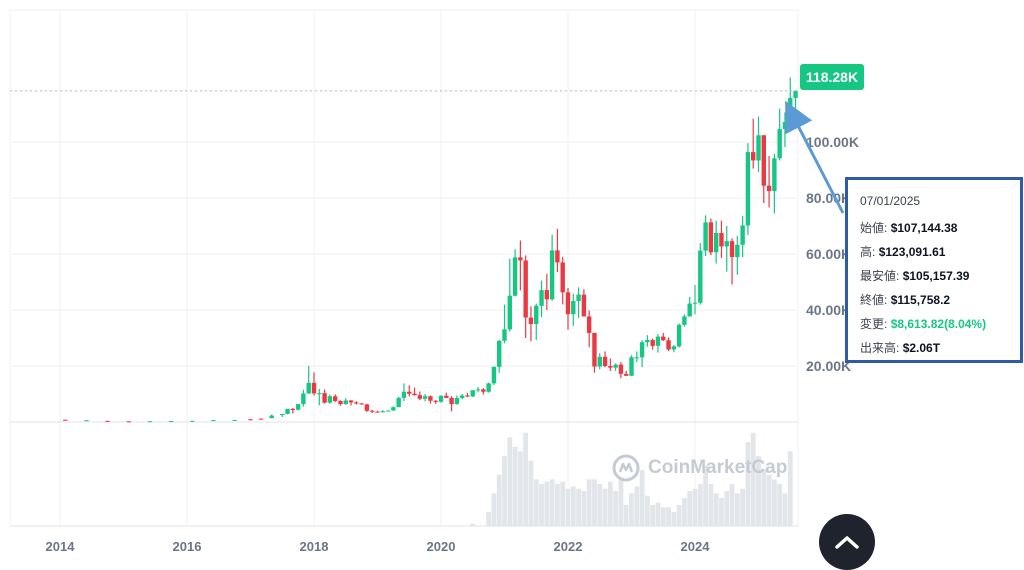 Image resolution: width=1024 pixels, height=570 pixels. I want to click on x-tick-label: 2014, so click(61, 546).